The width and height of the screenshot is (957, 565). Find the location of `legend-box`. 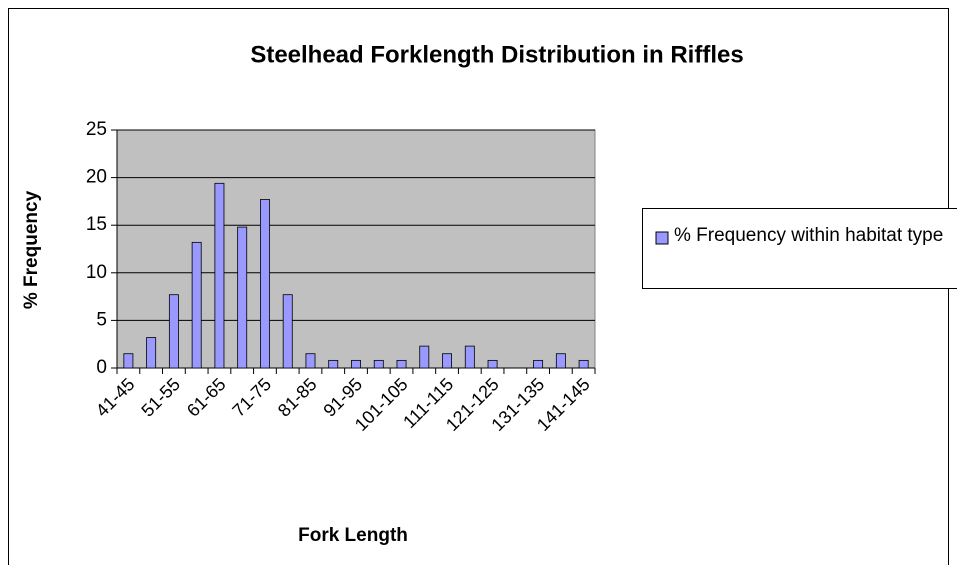

legend-box is located at coordinates (799, 248).